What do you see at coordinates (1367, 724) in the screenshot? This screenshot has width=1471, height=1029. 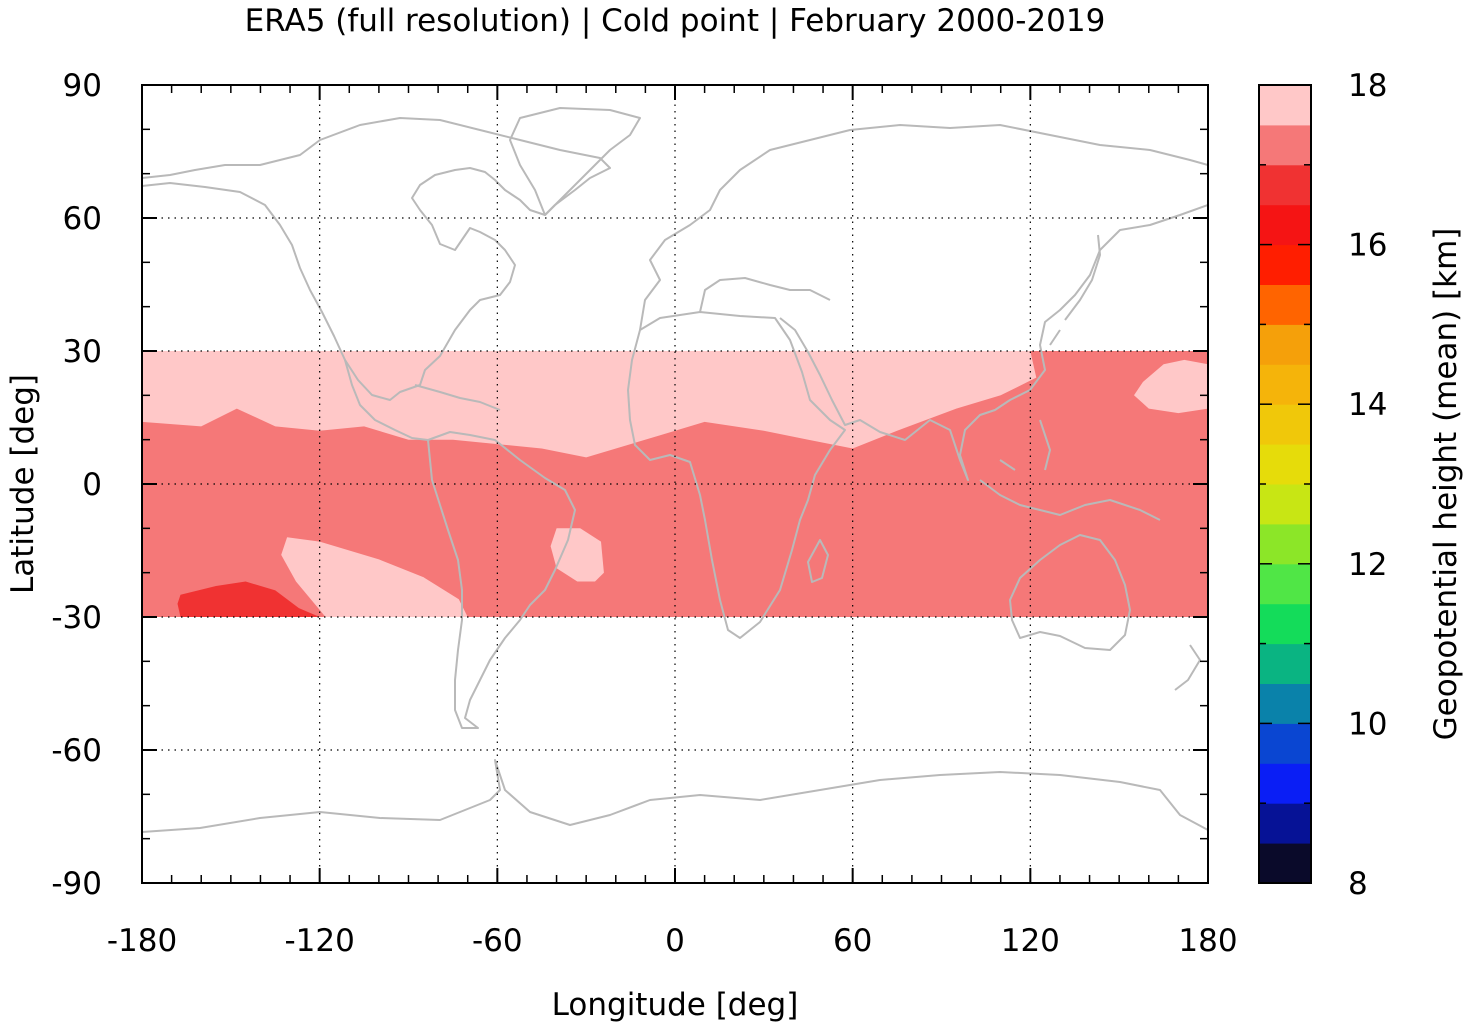 I see `colorbar-tick-label: 10` at bounding box center [1367, 724].